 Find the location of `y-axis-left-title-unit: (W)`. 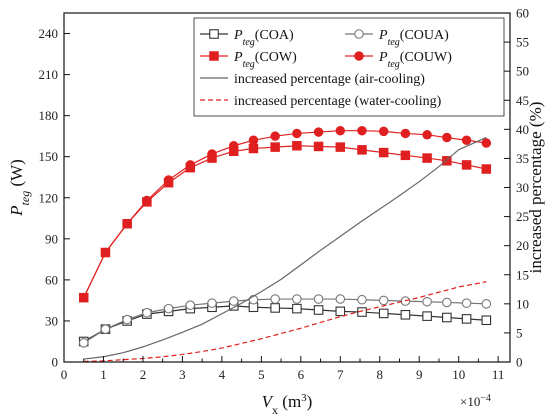

y-axis-left-title-unit: (W) is located at coordinates (16, 175).